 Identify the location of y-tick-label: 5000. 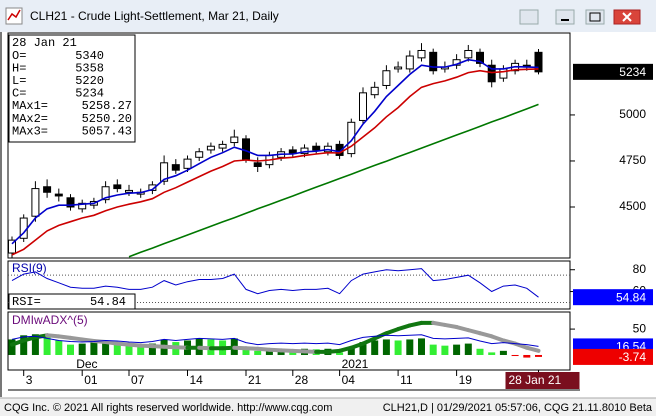
(632, 114).